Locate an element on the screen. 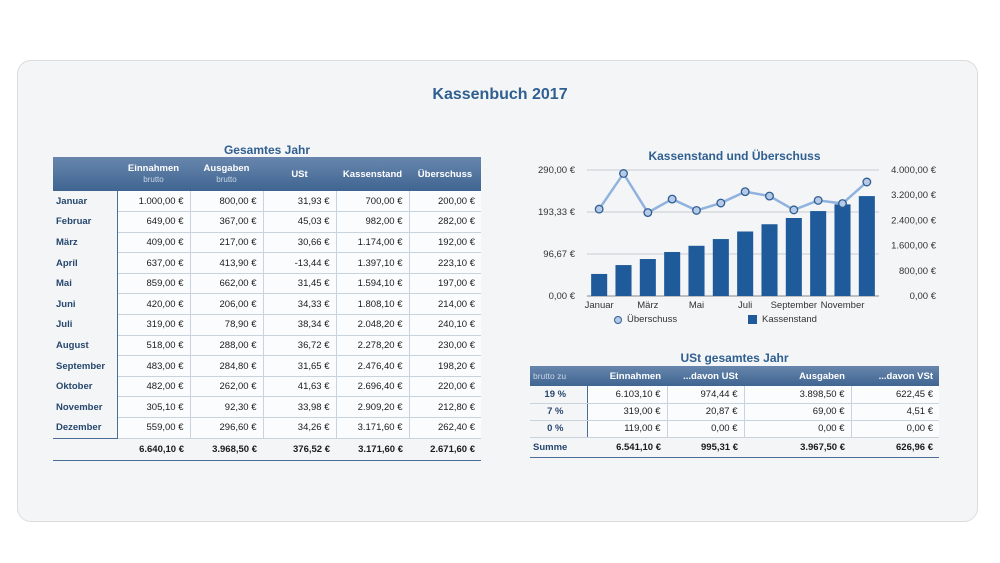 The image size is (1000, 563). table-cell: 288,00 € is located at coordinates (226, 346).